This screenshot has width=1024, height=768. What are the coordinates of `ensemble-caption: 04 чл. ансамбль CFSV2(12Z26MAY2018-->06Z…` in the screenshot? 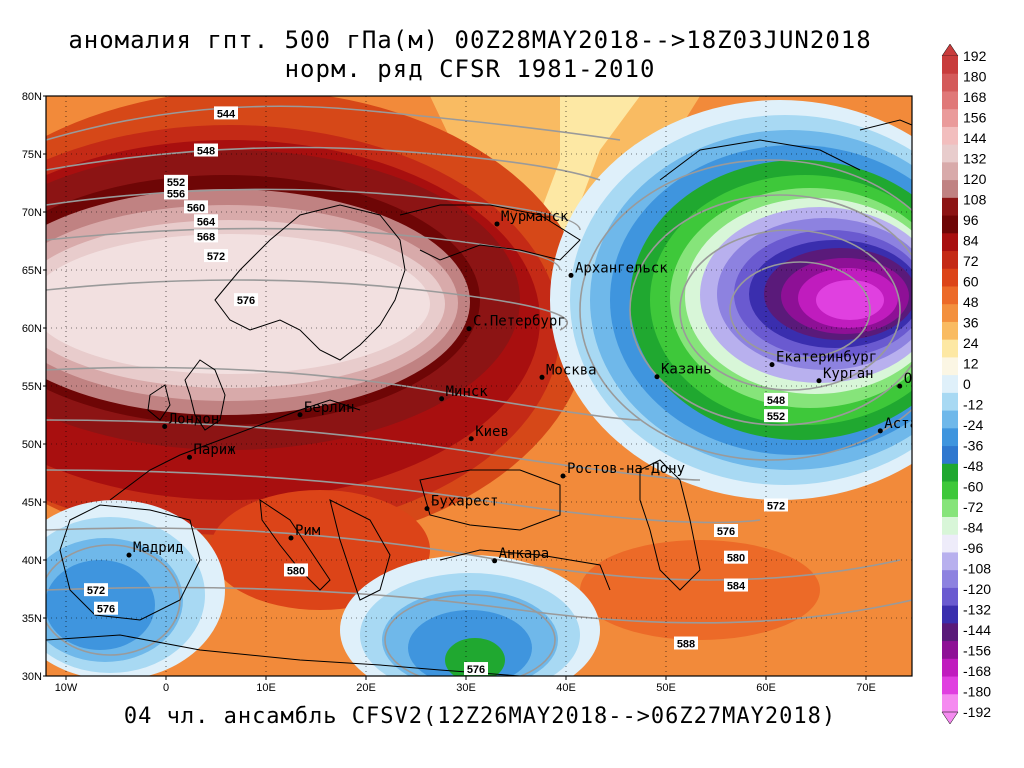 It's located at (480, 716).